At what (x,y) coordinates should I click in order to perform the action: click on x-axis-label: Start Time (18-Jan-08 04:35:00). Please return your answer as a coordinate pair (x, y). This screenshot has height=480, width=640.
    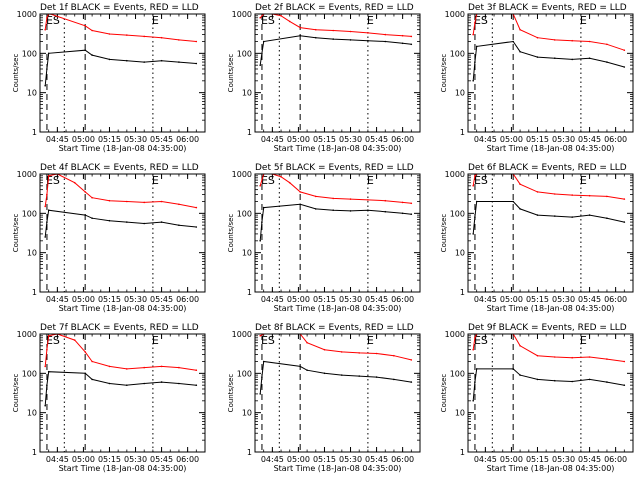
    Looking at the image, I should click on (551, 468).